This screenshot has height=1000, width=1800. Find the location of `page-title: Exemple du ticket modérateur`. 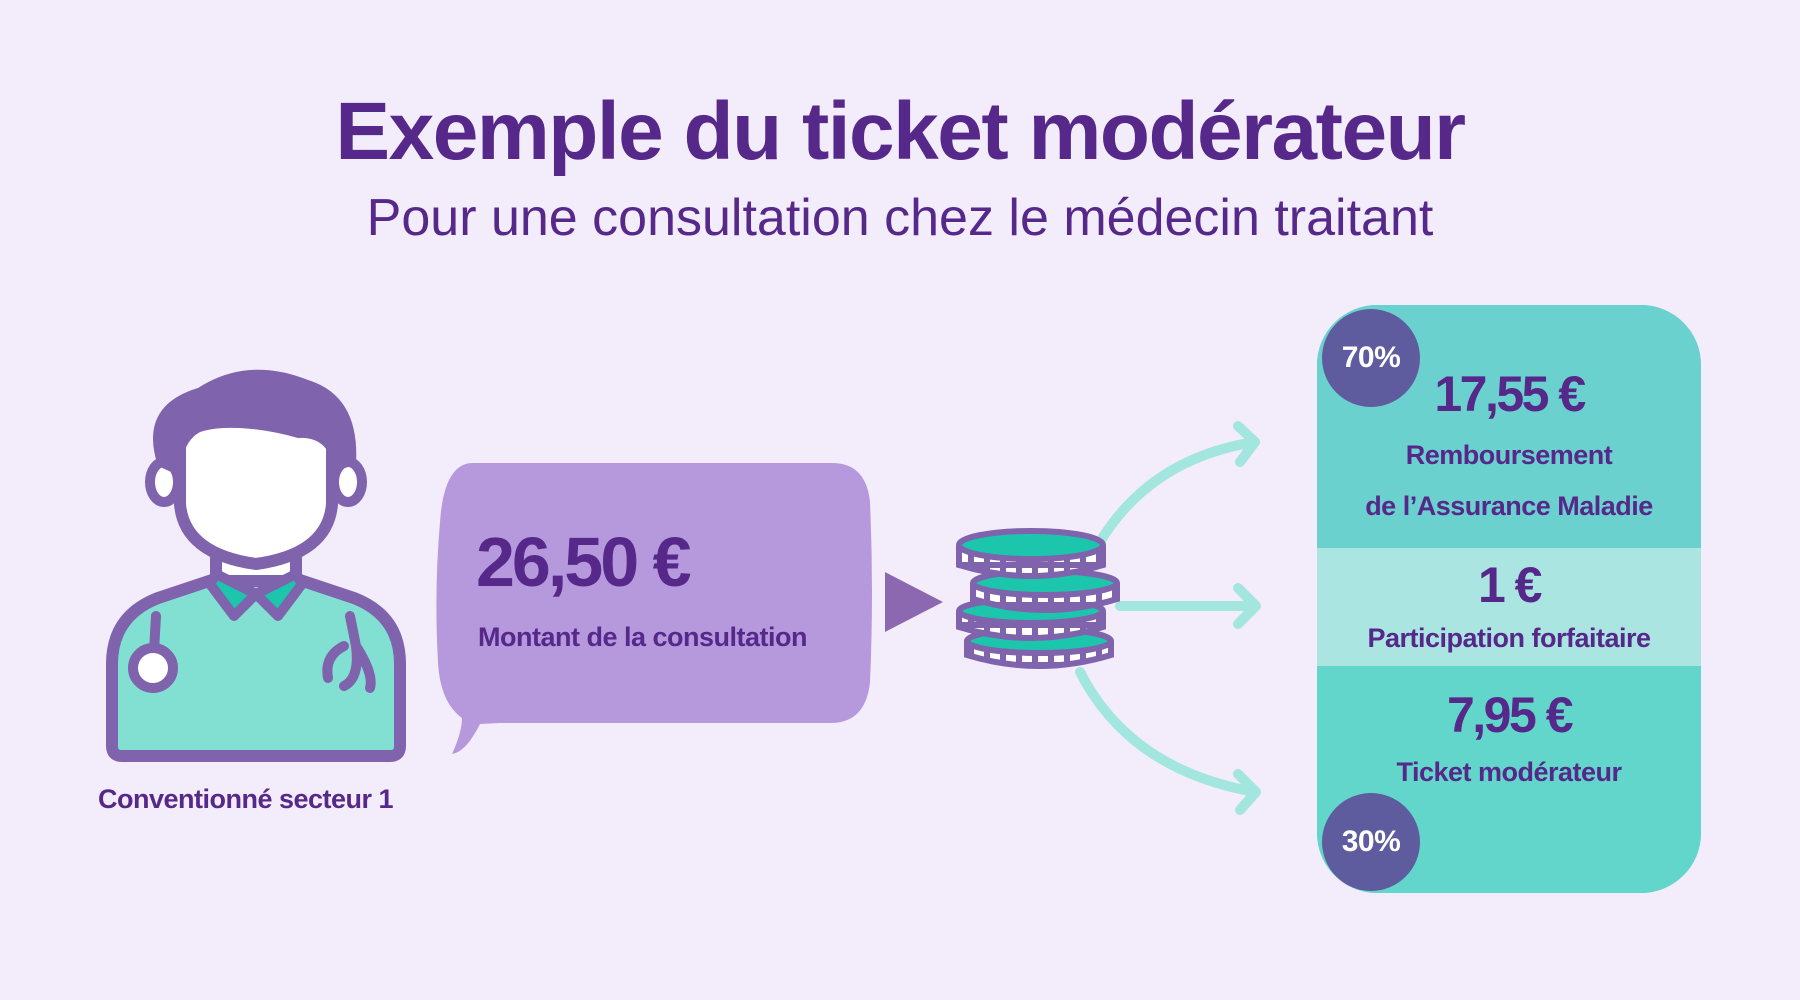

page-title: Exemple du ticket modérateur is located at coordinates (900, 131).